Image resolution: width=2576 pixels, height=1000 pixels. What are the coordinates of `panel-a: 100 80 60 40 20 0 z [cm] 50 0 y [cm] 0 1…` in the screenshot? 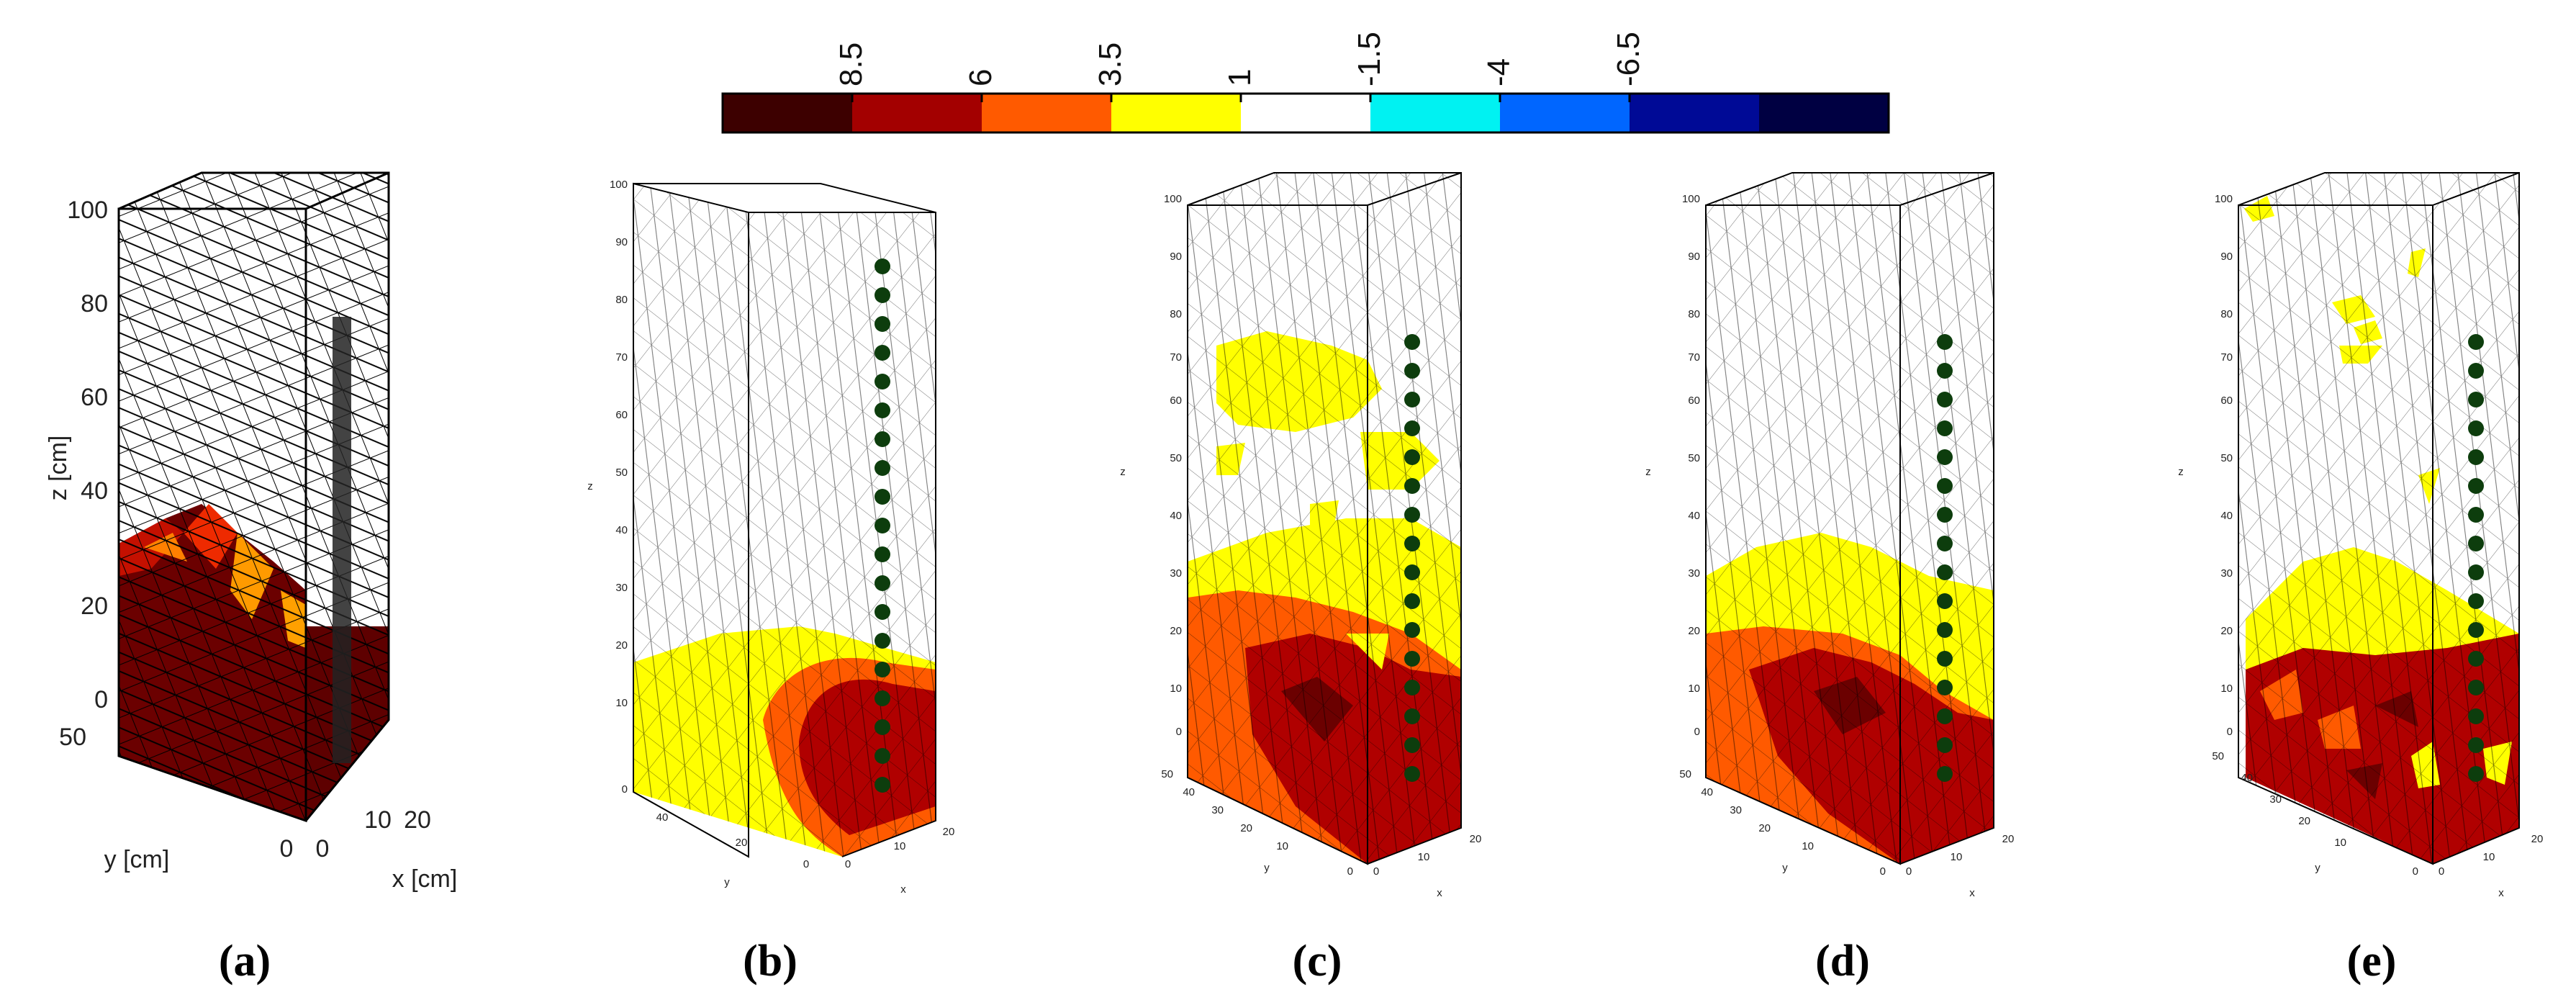 It's located at (252, 578).